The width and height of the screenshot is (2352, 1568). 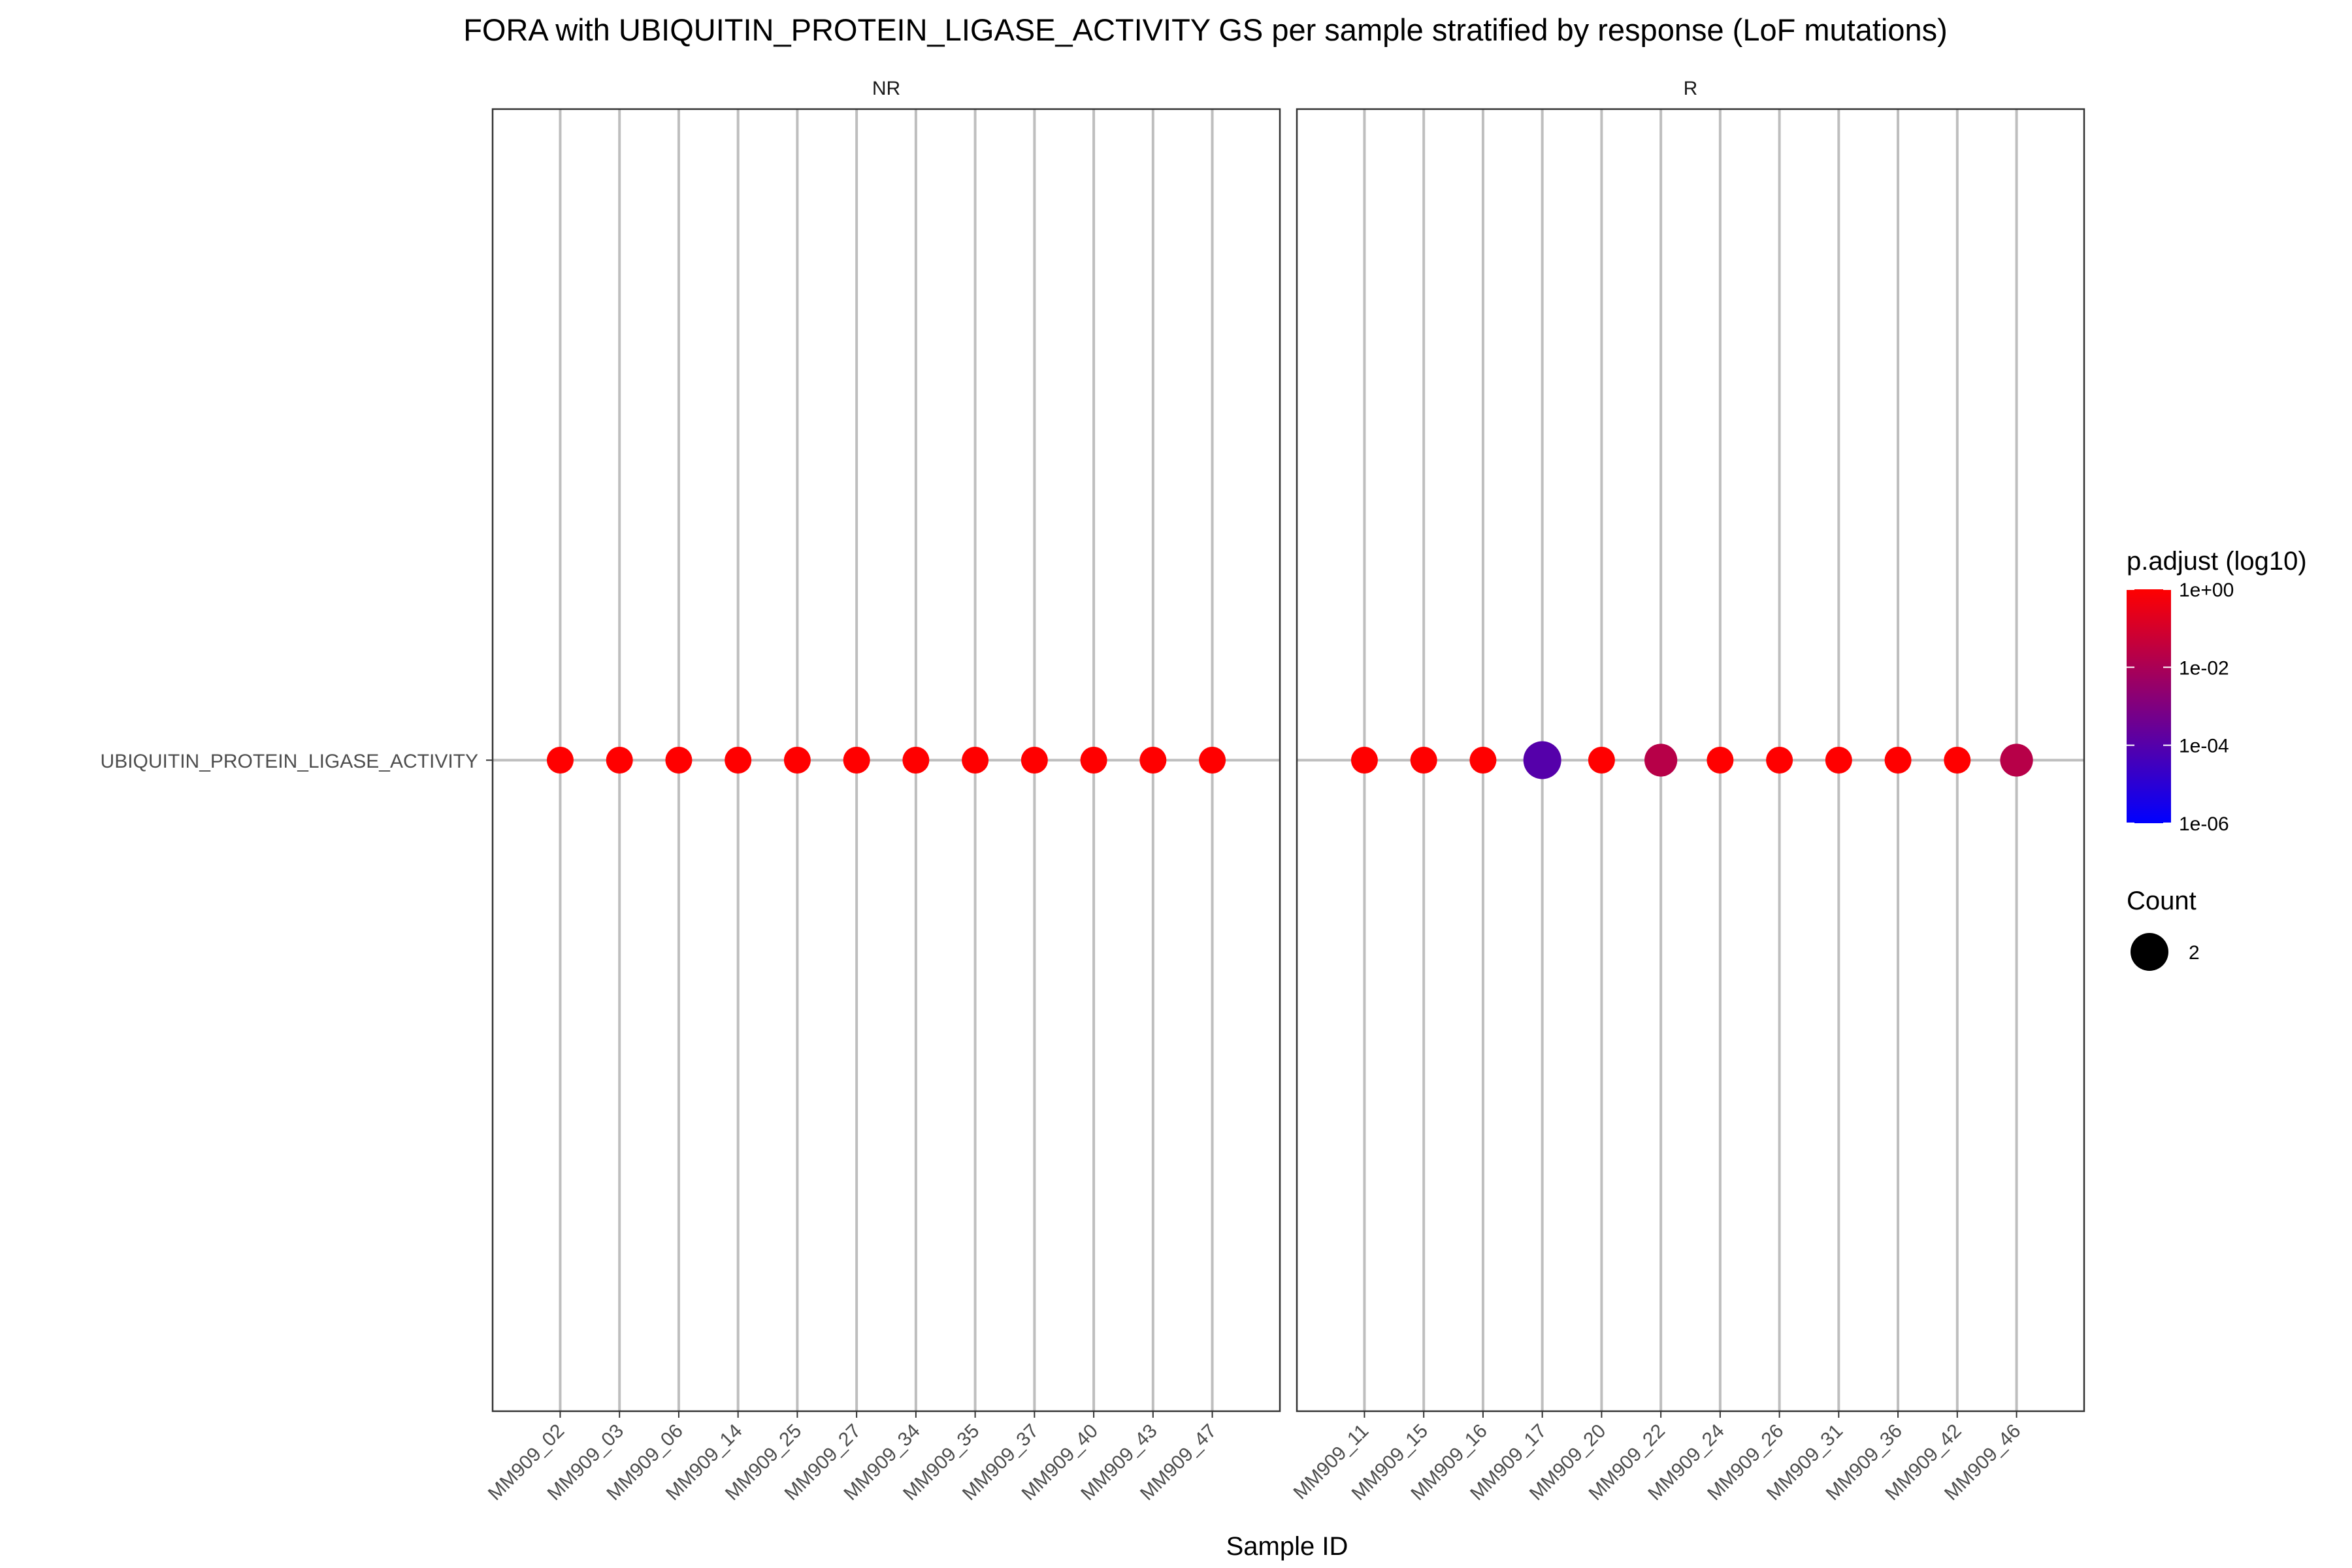 I want to click on color-legend-tick-label: 1e-02, so click(x=2204, y=668).